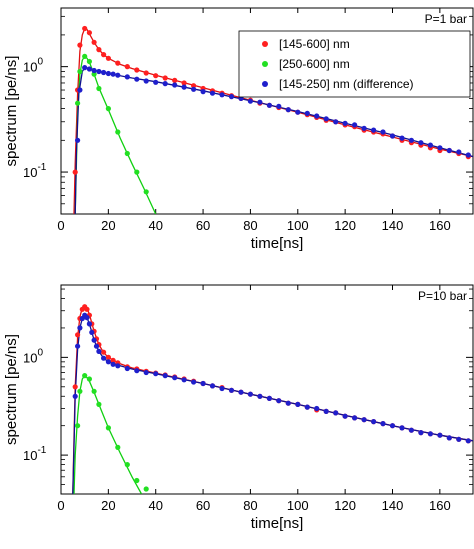 The image size is (474, 549). What do you see at coordinates (40, 352) in the screenshot?
I see `y-tick-exponent: 0` at bounding box center [40, 352].